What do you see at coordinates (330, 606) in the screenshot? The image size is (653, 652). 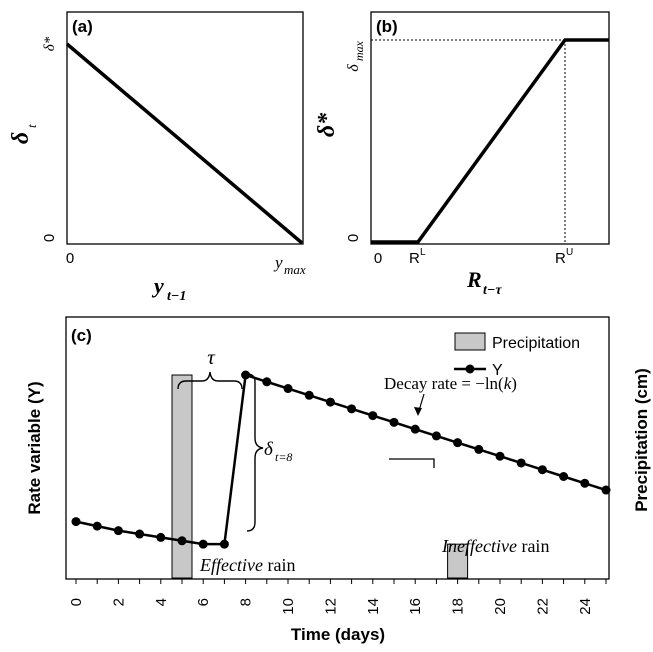 I see `x-tick-label: 12` at bounding box center [330, 606].